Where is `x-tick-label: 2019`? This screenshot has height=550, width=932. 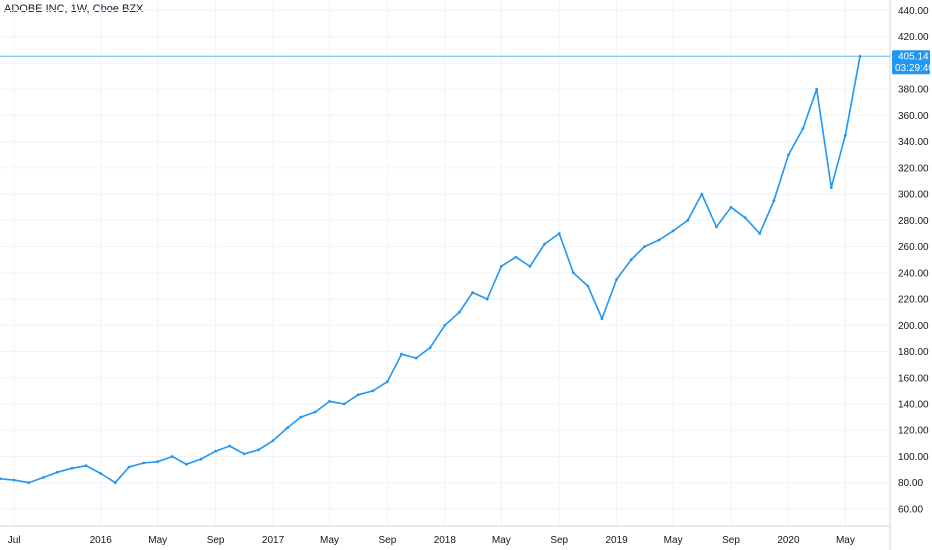
x-tick-label: 2019 is located at coordinates (617, 540).